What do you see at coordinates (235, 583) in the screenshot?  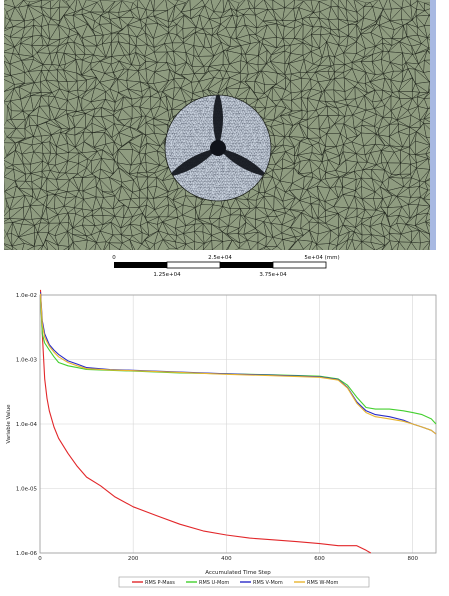 I see `legend: RMS P-Mass RMS U-Mom RMS V-Mom RMS W-Mom` at bounding box center [235, 583].